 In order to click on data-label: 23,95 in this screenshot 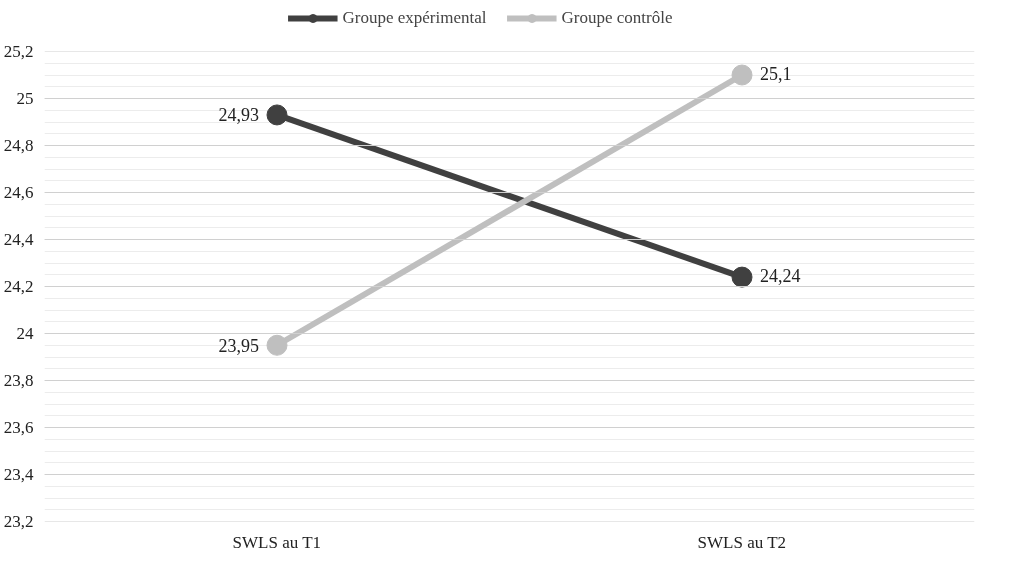, I will do `click(238, 345)`.